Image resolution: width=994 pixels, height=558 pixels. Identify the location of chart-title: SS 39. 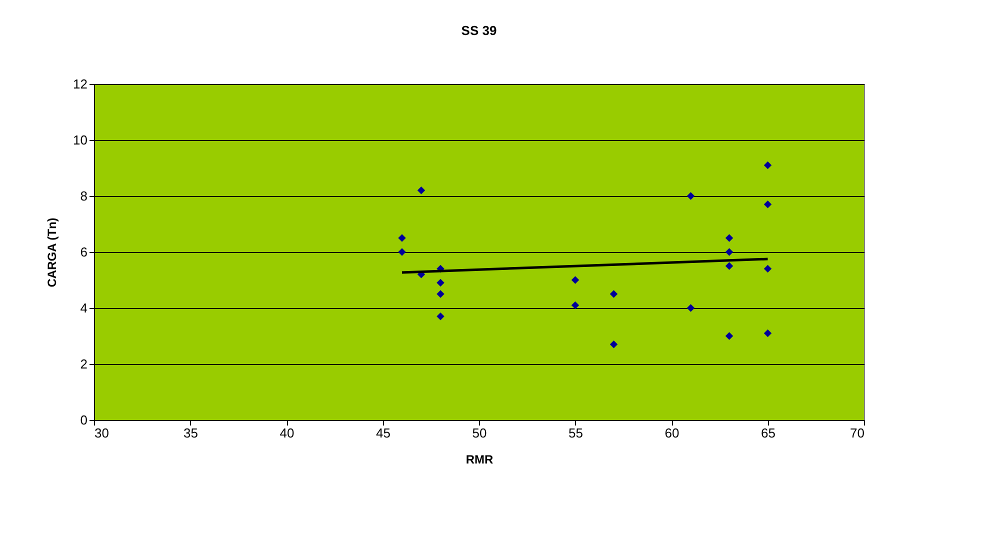
(479, 30).